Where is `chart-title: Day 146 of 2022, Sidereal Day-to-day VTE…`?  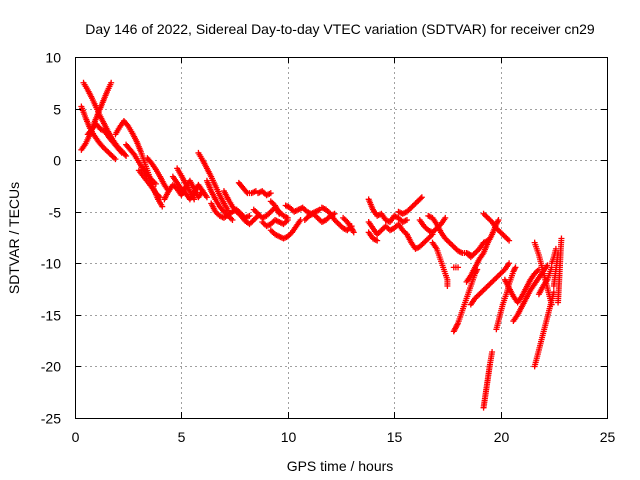 chart-title: Day 146 of 2022, Sidereal Day-to-day VTE… is located at coordinates (340, 29).